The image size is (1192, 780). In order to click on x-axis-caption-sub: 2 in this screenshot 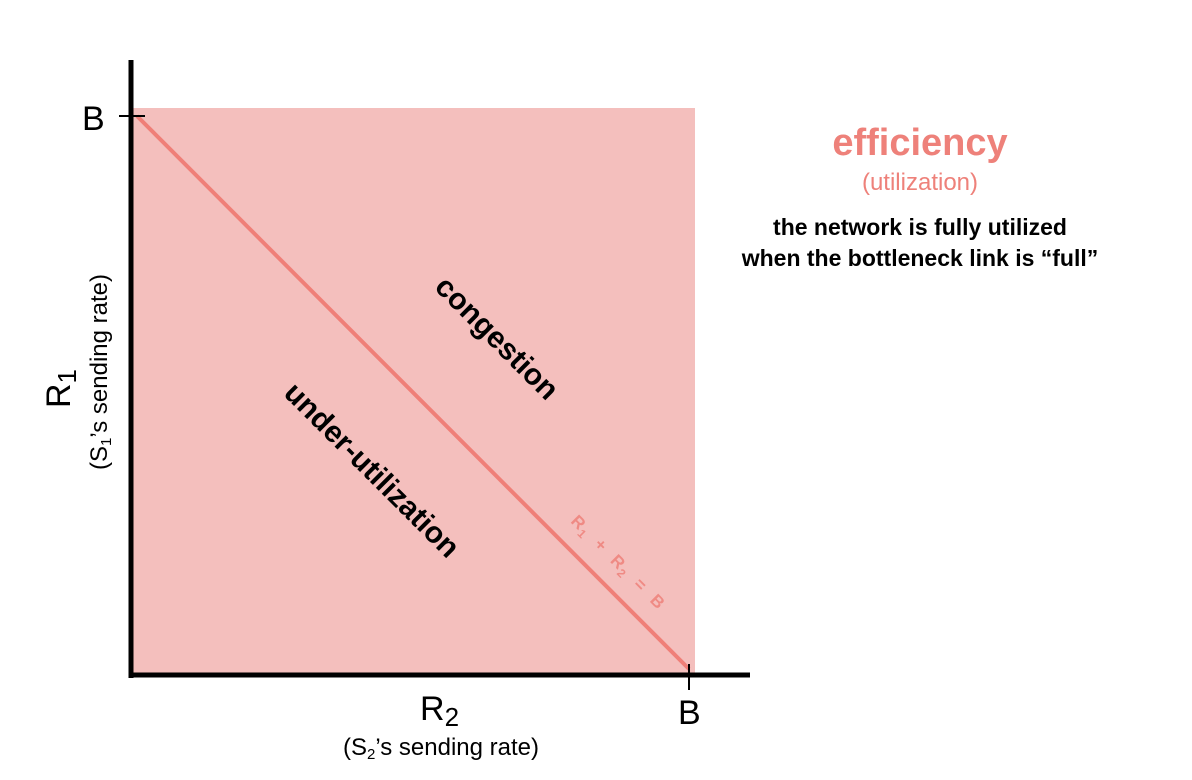, I will do `click(371, 754)`.